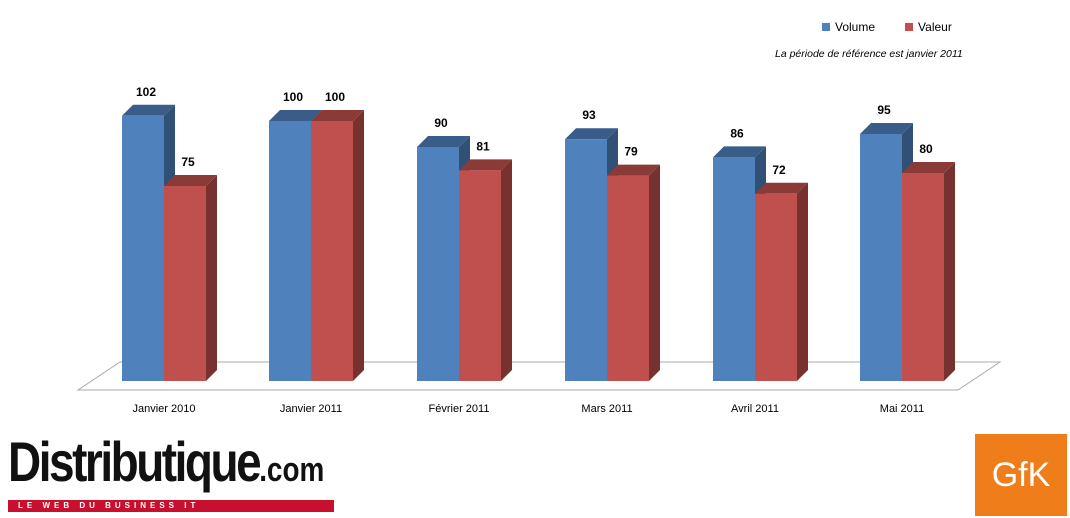  Describe the element at coordinates (171, 506) in the screenshot. I see `logo-tagline: LE WEB DU BUSINESS IT` at that location.